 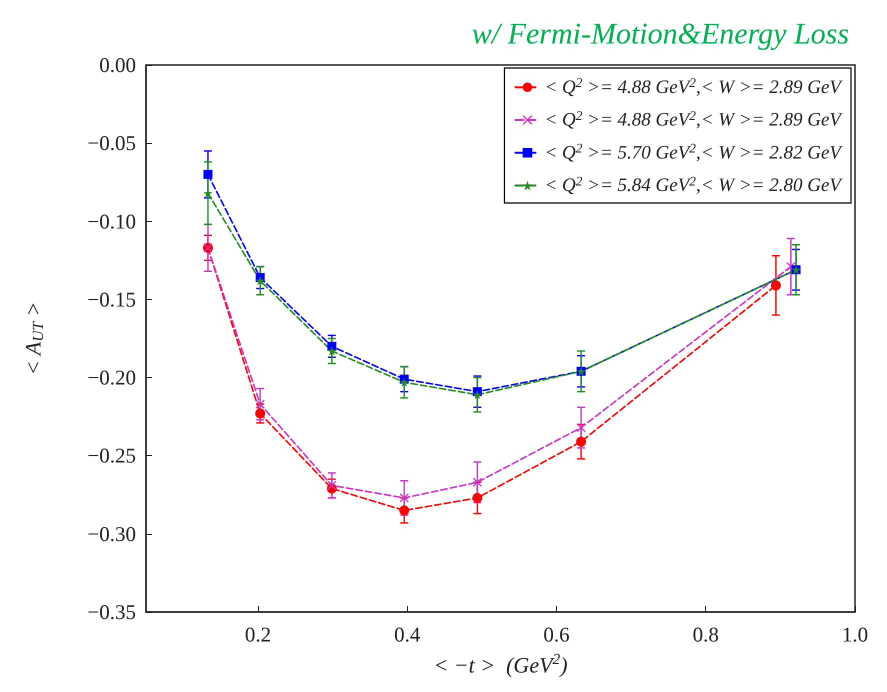 I want to click on y-tick-label: −0.30, so click(x=111, y=534).